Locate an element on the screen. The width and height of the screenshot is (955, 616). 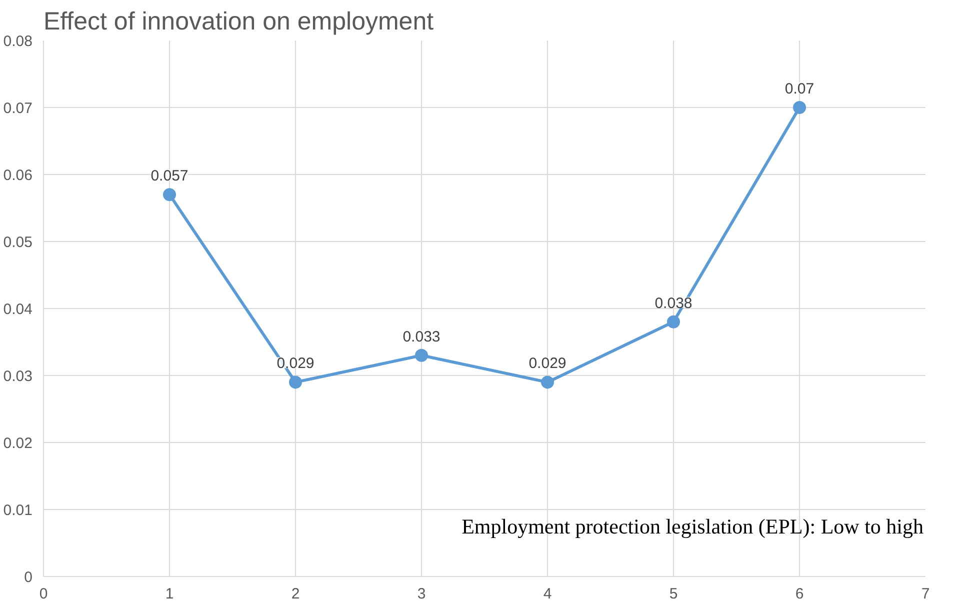
x-tick-label: 5 is located at coordinates (673, 594).